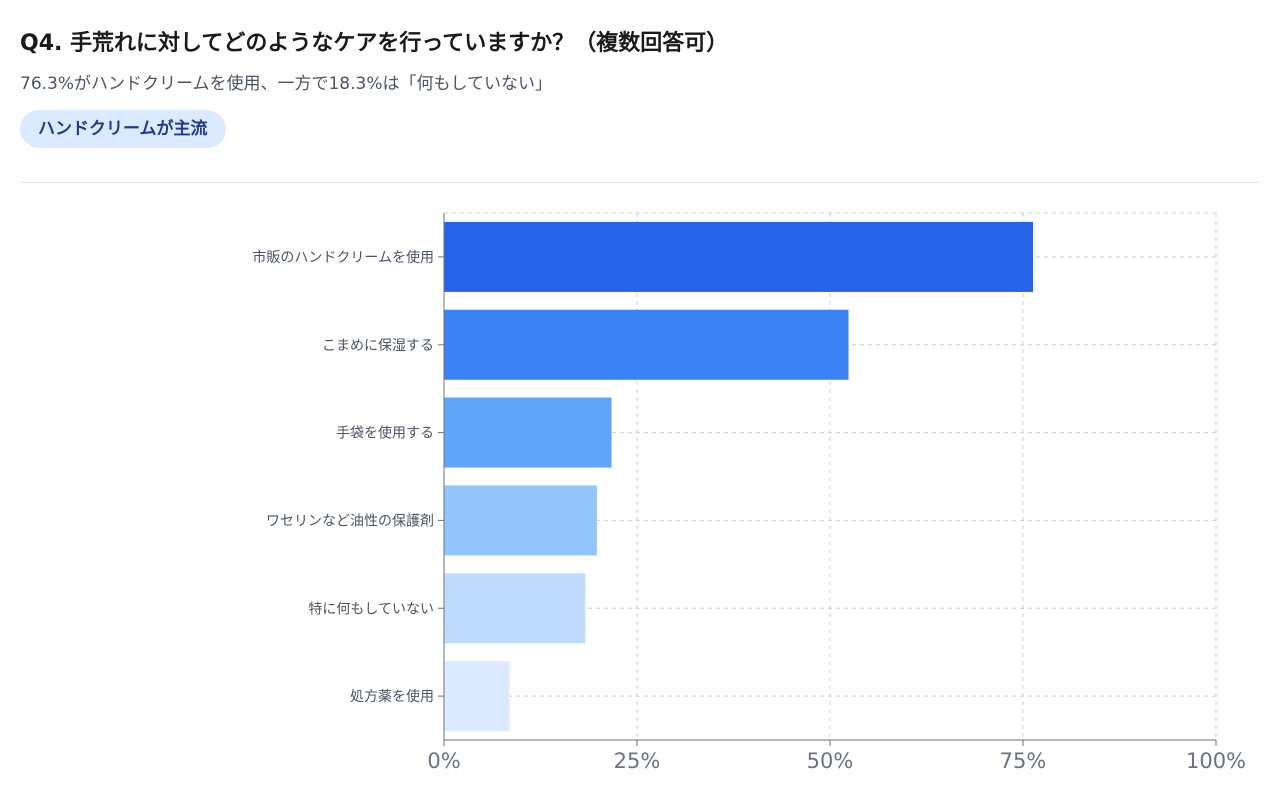  Describe the element at coordinates (830, 761) in the screenshot. I see `x-tick-label: 50%` at that location.